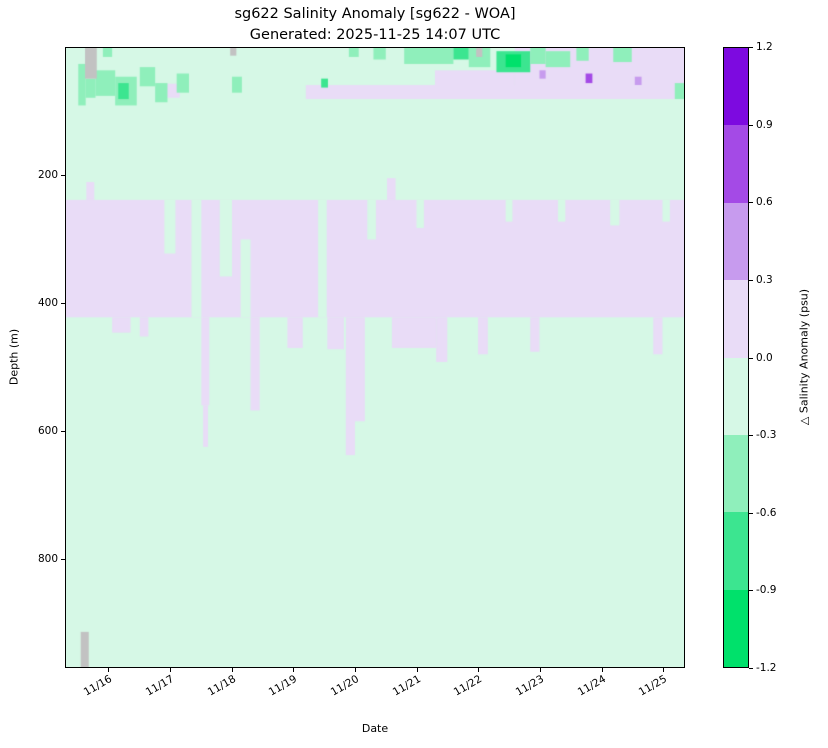 The width and height of the screenshot is (828, 748). I want to click on x-tick-label: 11/20, so click(344, 686).